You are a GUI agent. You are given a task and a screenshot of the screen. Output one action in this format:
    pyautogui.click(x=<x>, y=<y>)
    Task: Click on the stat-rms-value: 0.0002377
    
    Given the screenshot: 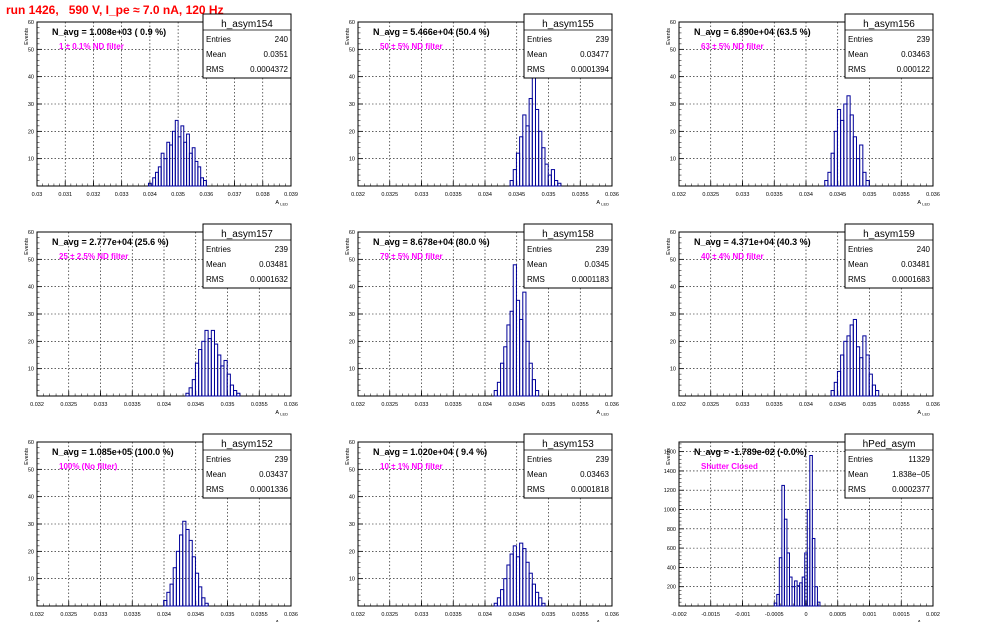 What is the action you would take?
    pyautogui.click(x=911, y=489)
    